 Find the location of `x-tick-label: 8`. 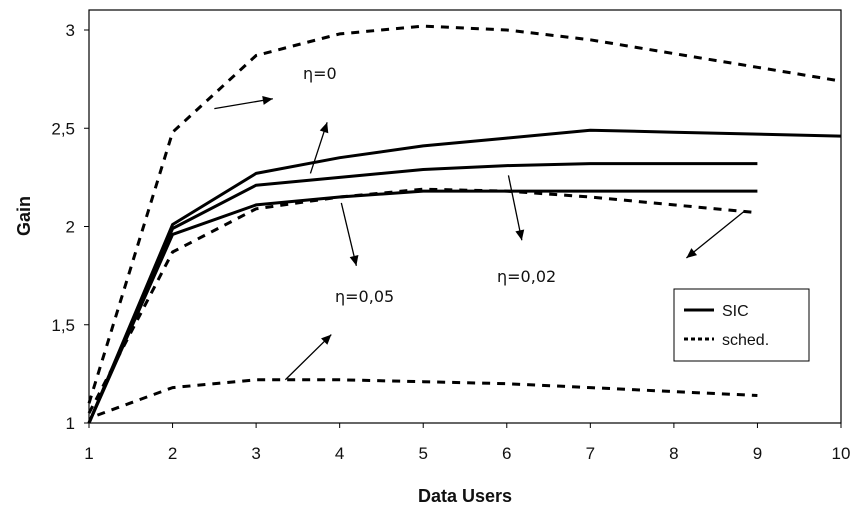

x-tick-label: 8 is located at coordinates (673, 453).